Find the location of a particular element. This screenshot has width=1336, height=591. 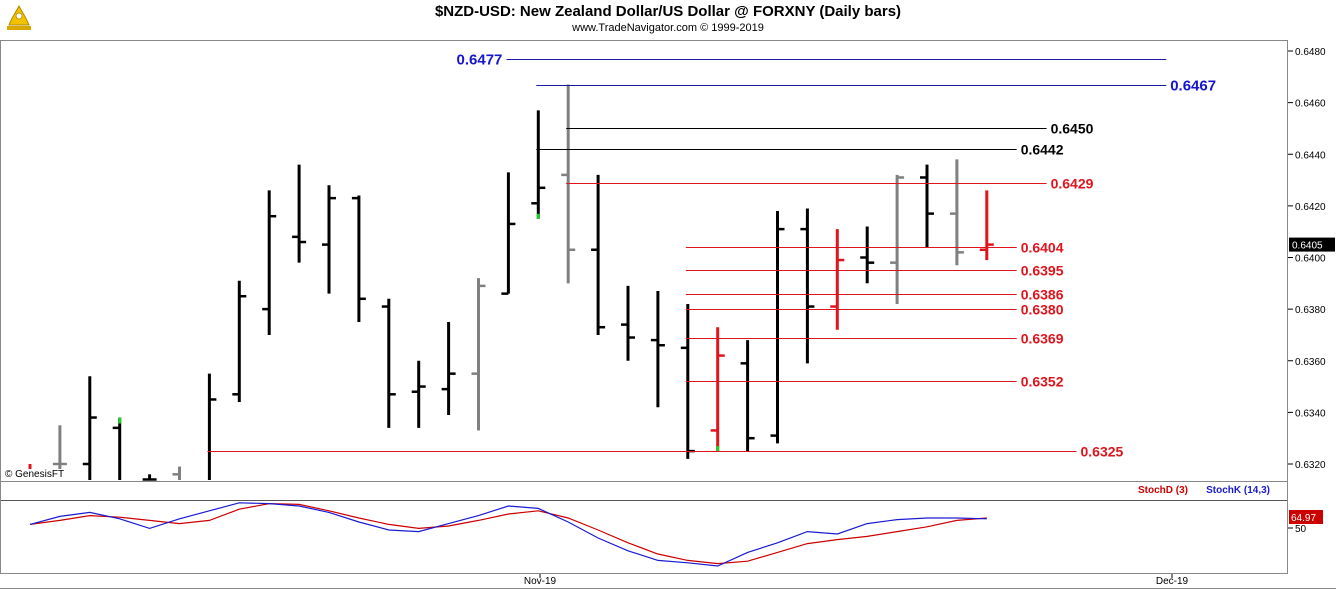

level-label: 0.6395 is located at coordinates (1042, 271).